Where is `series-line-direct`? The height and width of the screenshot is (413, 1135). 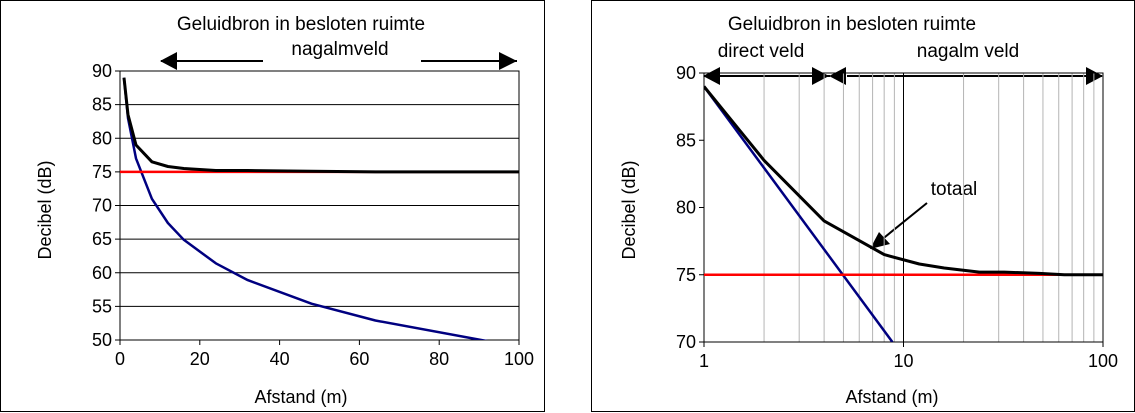
series-line-direct is located at coordinates (799, 213).